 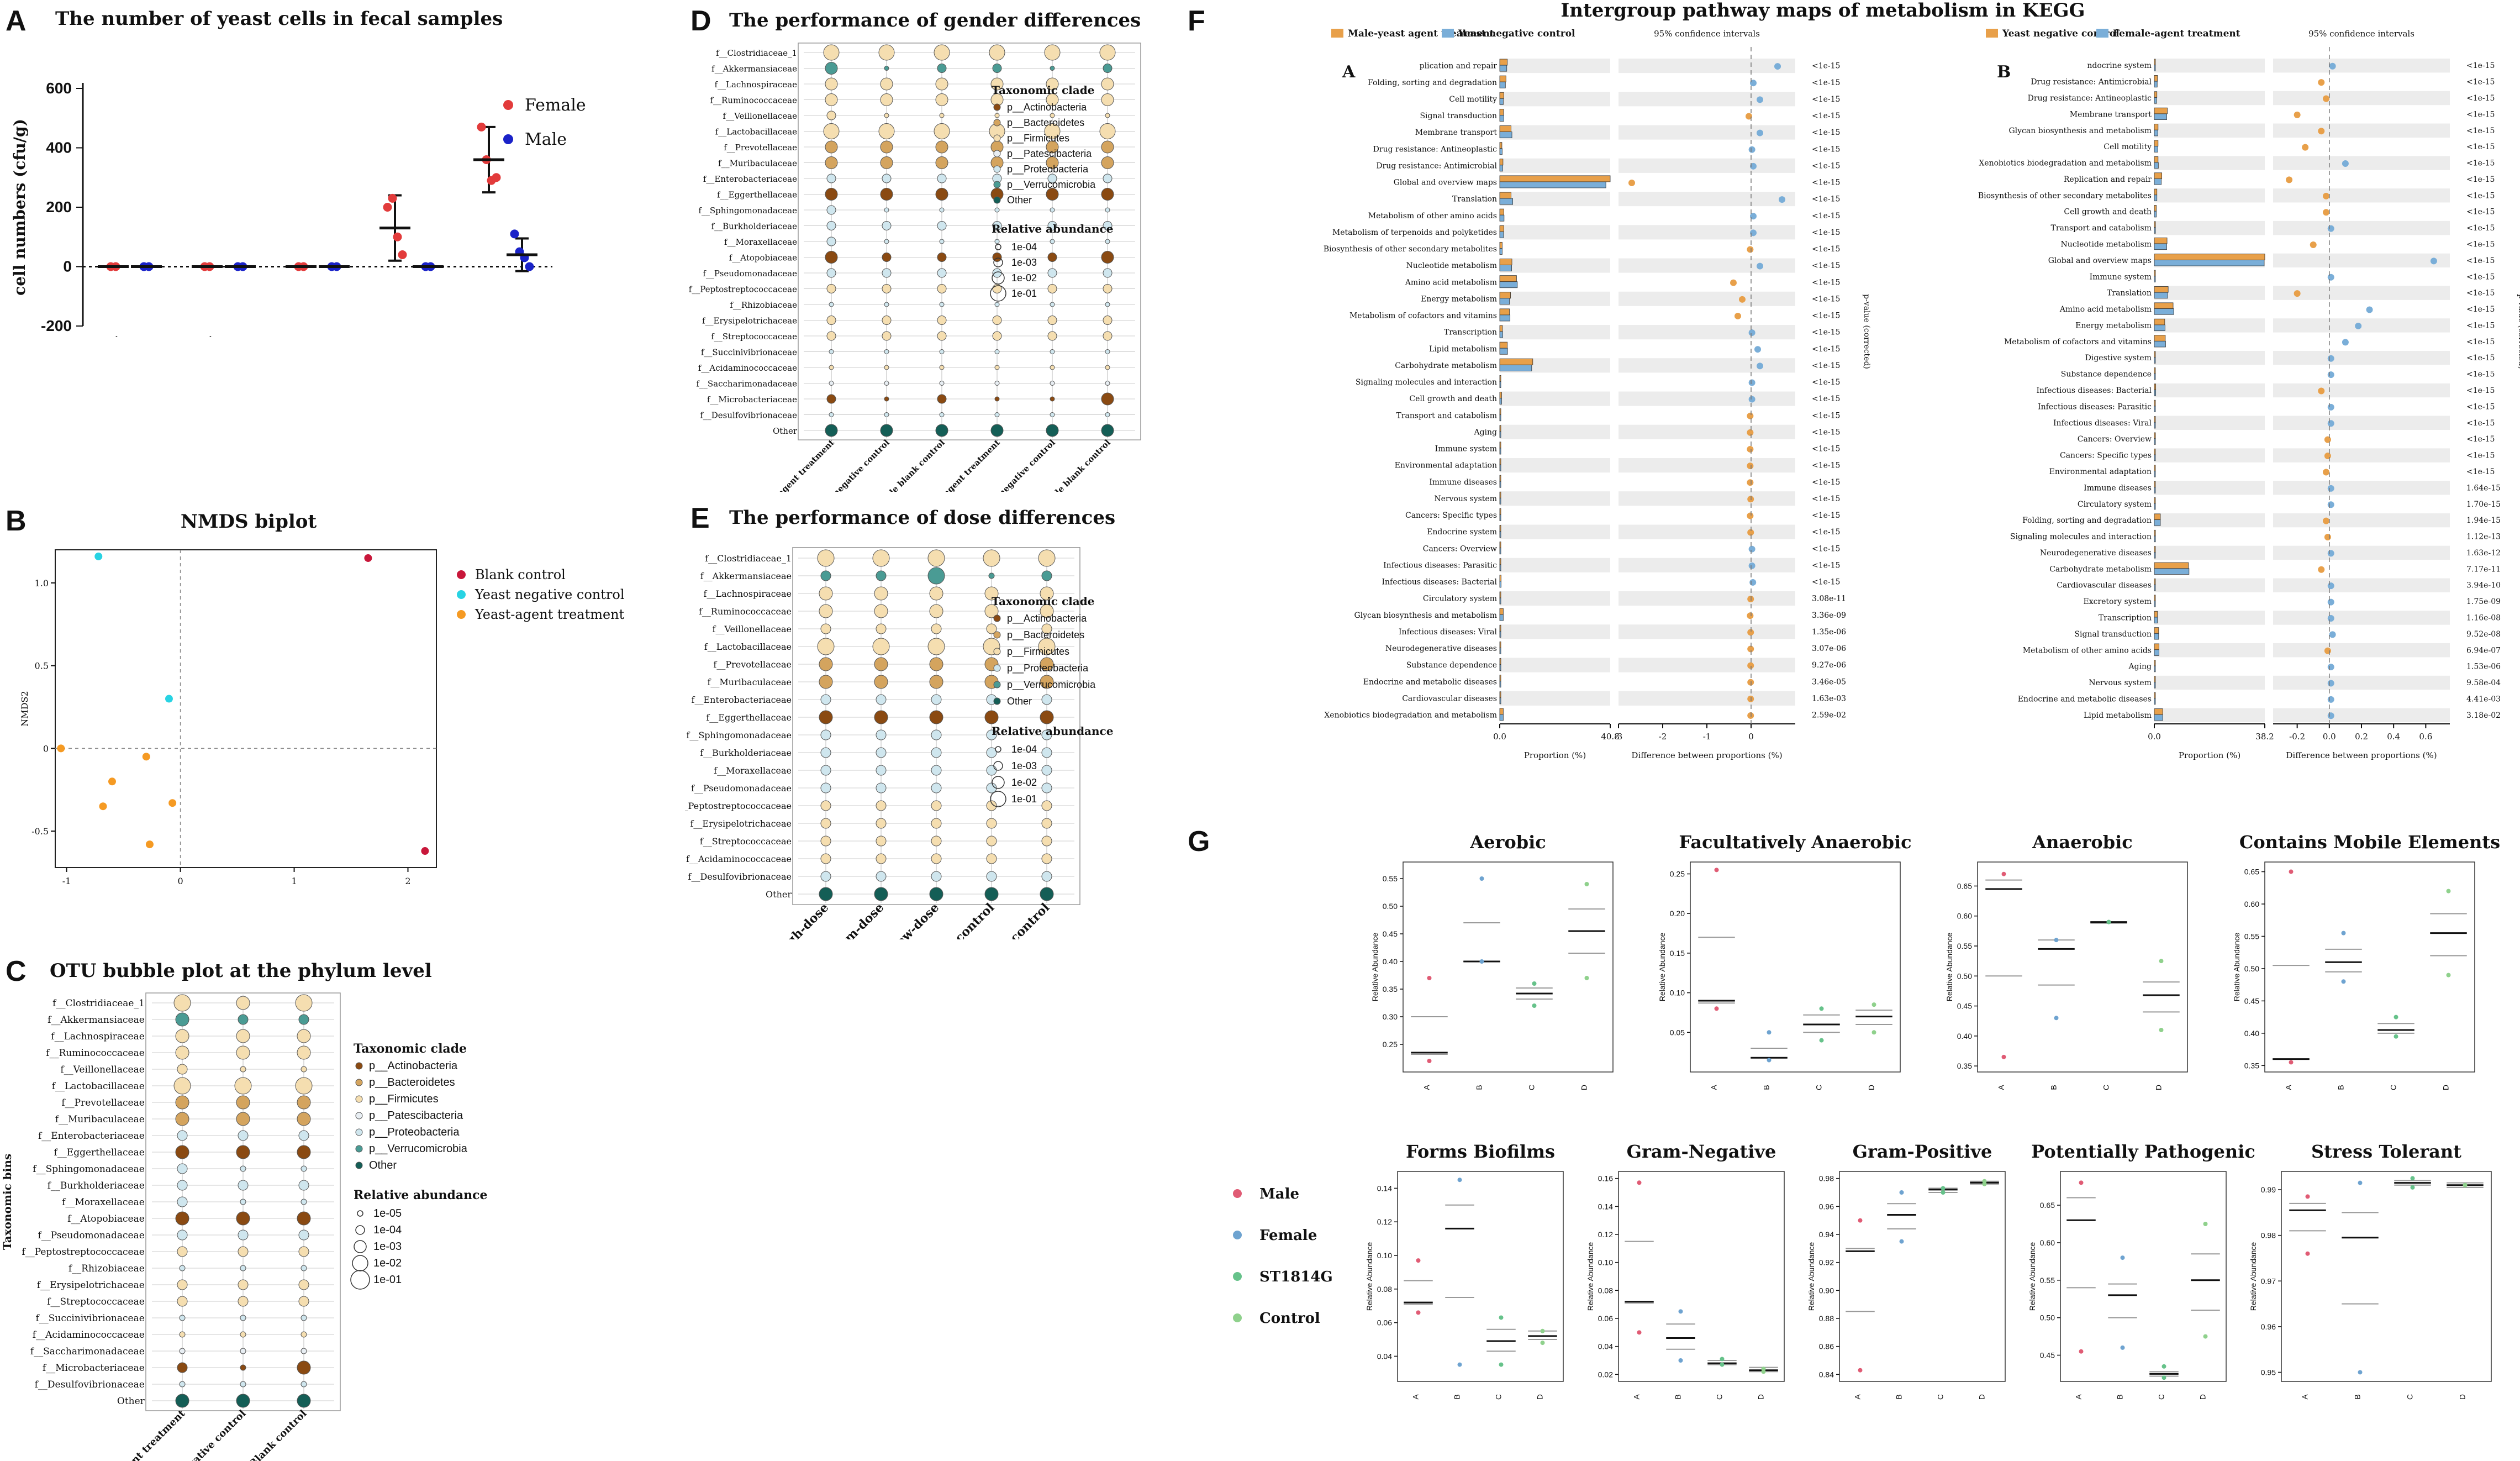 I want to click on y-tick-label: 0.94, so click(x=1826, y=1234).